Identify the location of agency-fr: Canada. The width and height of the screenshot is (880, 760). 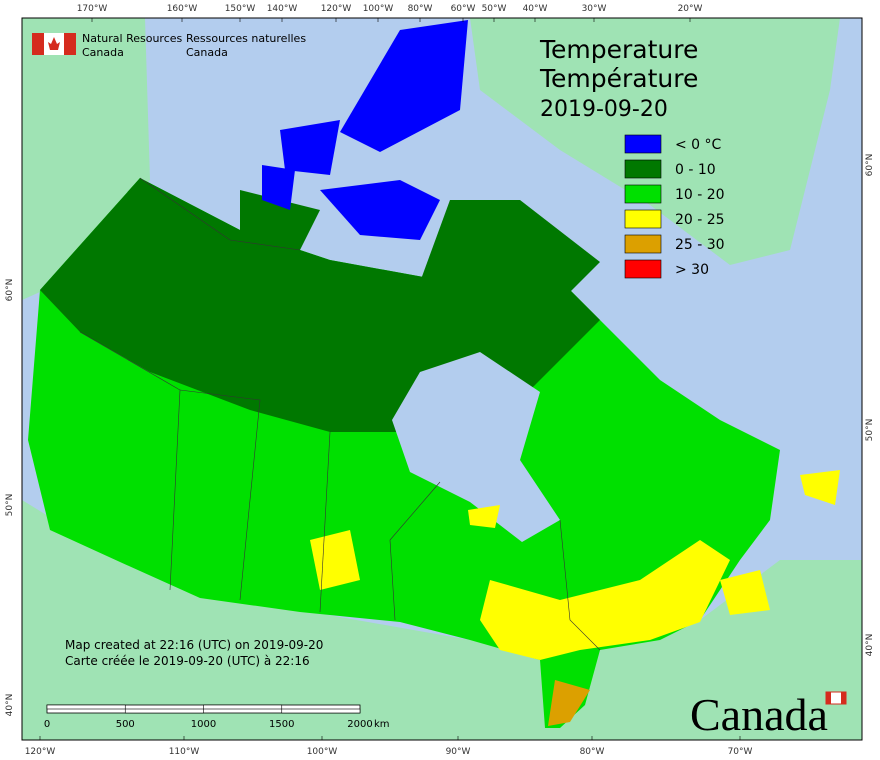
(207, 52).